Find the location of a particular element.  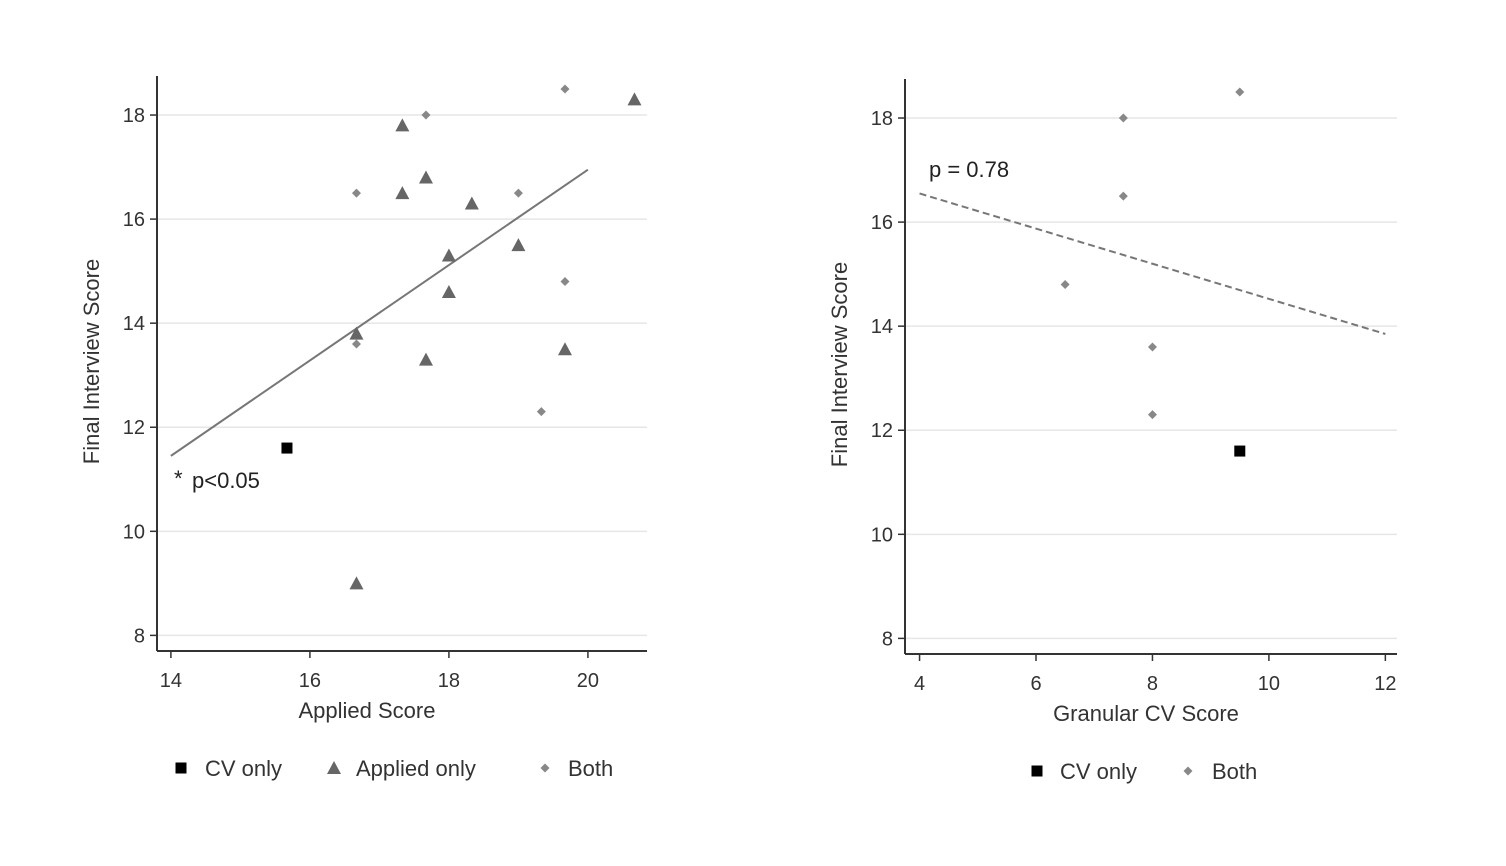

significance-star-icon: * is located at coordinates (178, 478).